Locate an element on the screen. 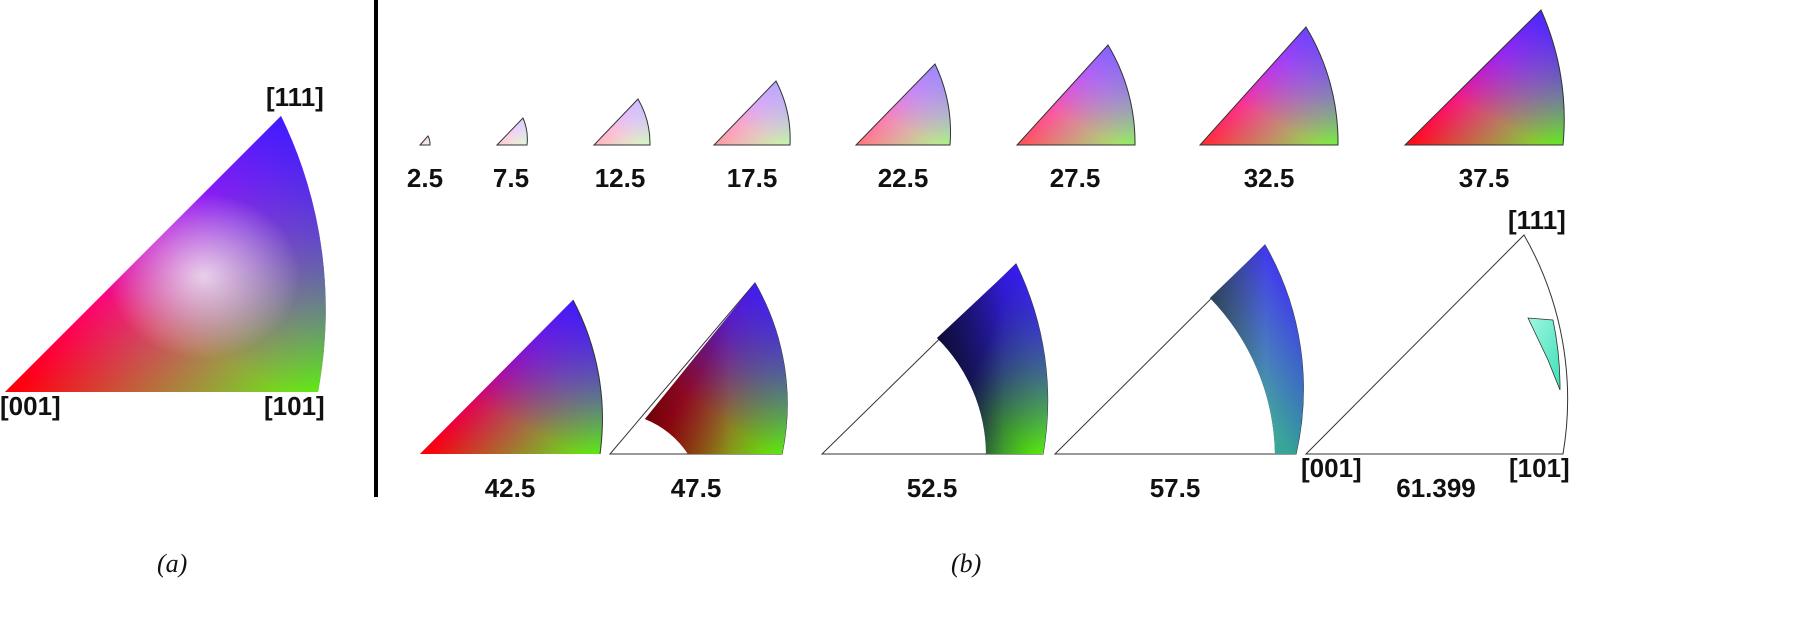 The width and height of the screenshot is (1800, 631). panel-caption-b: (b) is located at coordinates (966, 563).